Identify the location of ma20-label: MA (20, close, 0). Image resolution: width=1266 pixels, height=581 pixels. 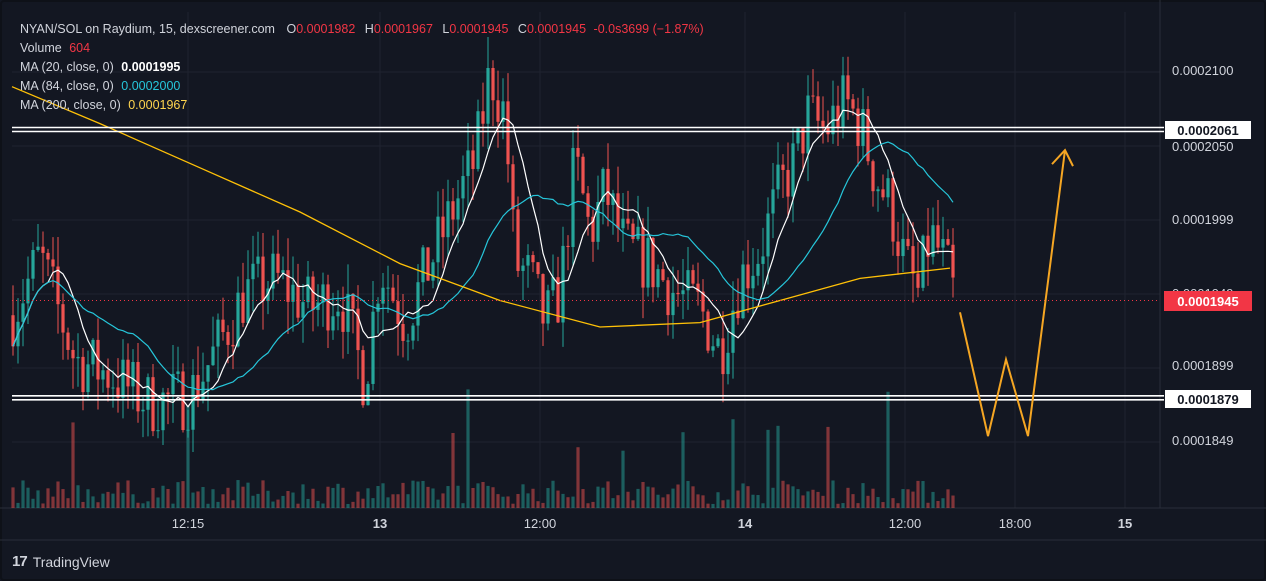
(67, 67).